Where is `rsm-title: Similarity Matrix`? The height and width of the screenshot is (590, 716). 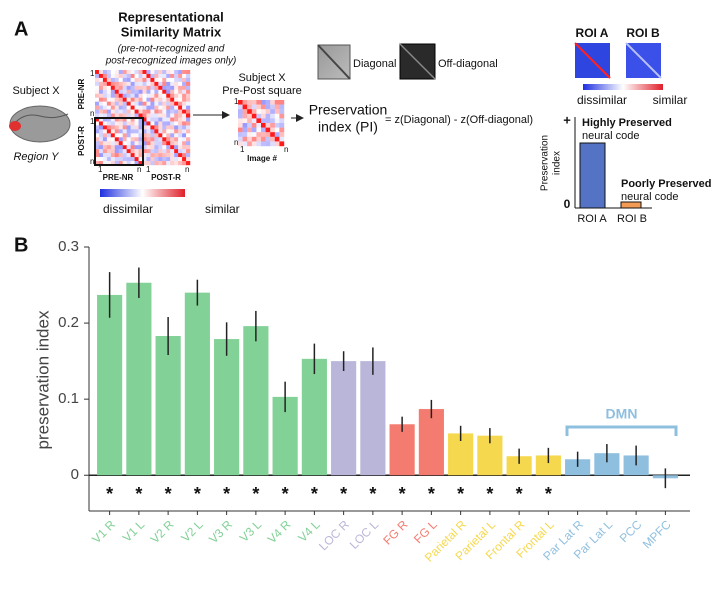 rsm-title: Similarity Matrix is located at coordinates (171, 31).